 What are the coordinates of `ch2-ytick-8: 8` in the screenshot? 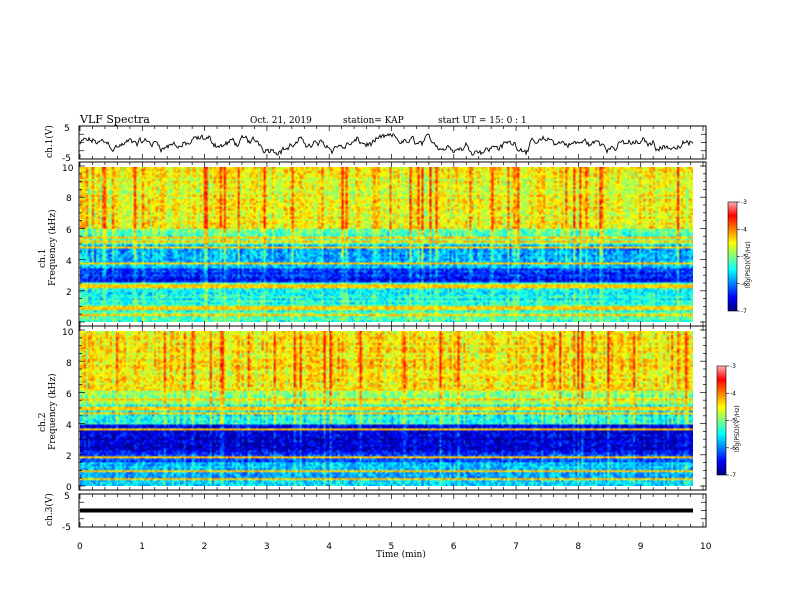 It's located at (69, 364).